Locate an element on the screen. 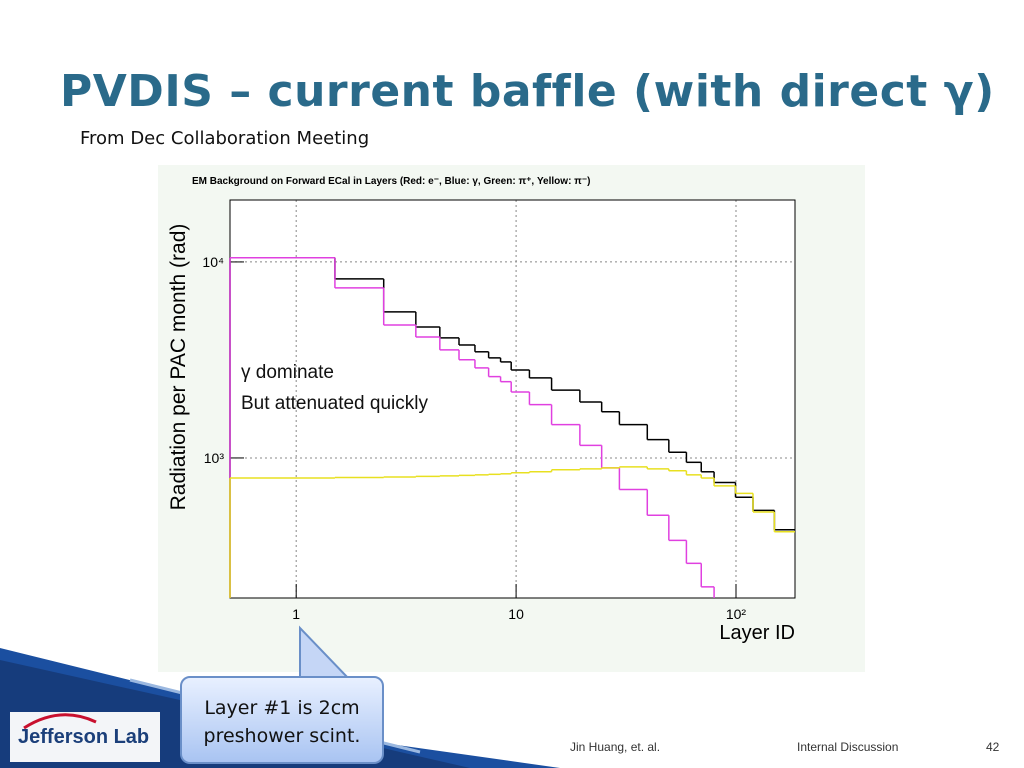 Image resolution: width=1024 pixels, height=768 pixels. slide-title: PVDIS – current baffle (with direct γ) is located at coordinates (527, 91).